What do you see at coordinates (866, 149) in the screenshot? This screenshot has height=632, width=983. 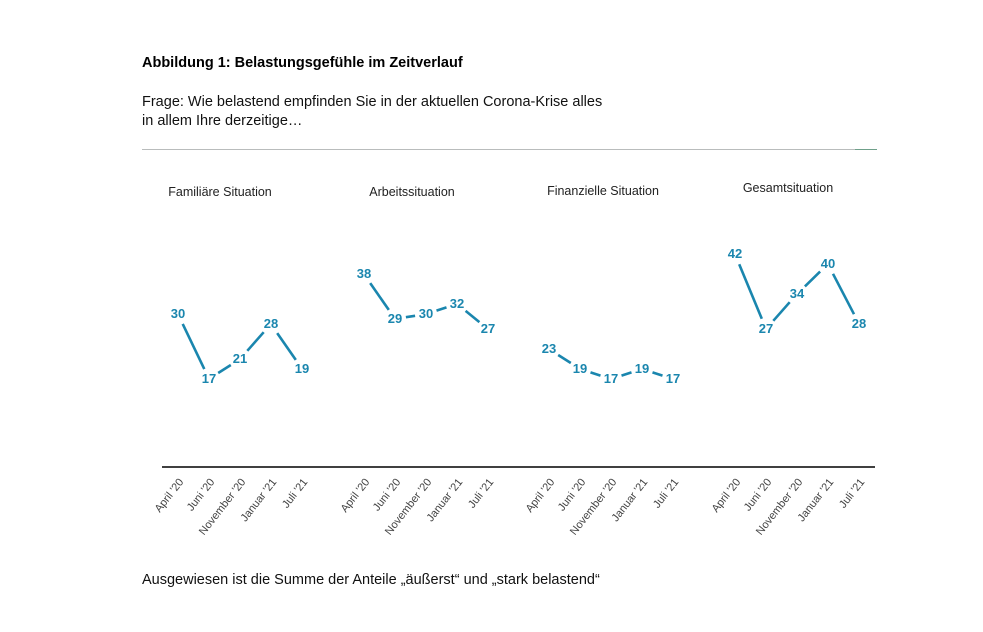 I see `separator-accent` at bounding box center [866, 149].